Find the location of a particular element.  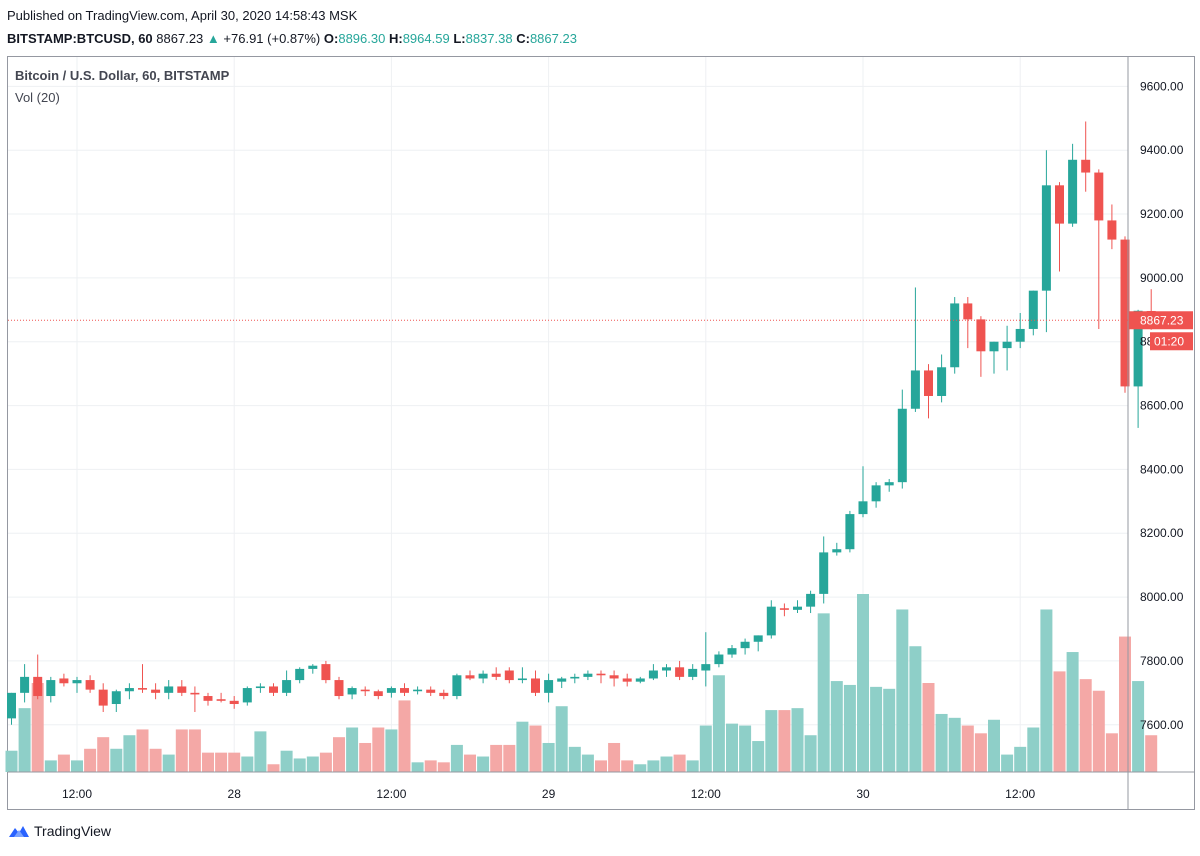

y-tick-label: 9200.00 is located at coordinates (1162, 214).